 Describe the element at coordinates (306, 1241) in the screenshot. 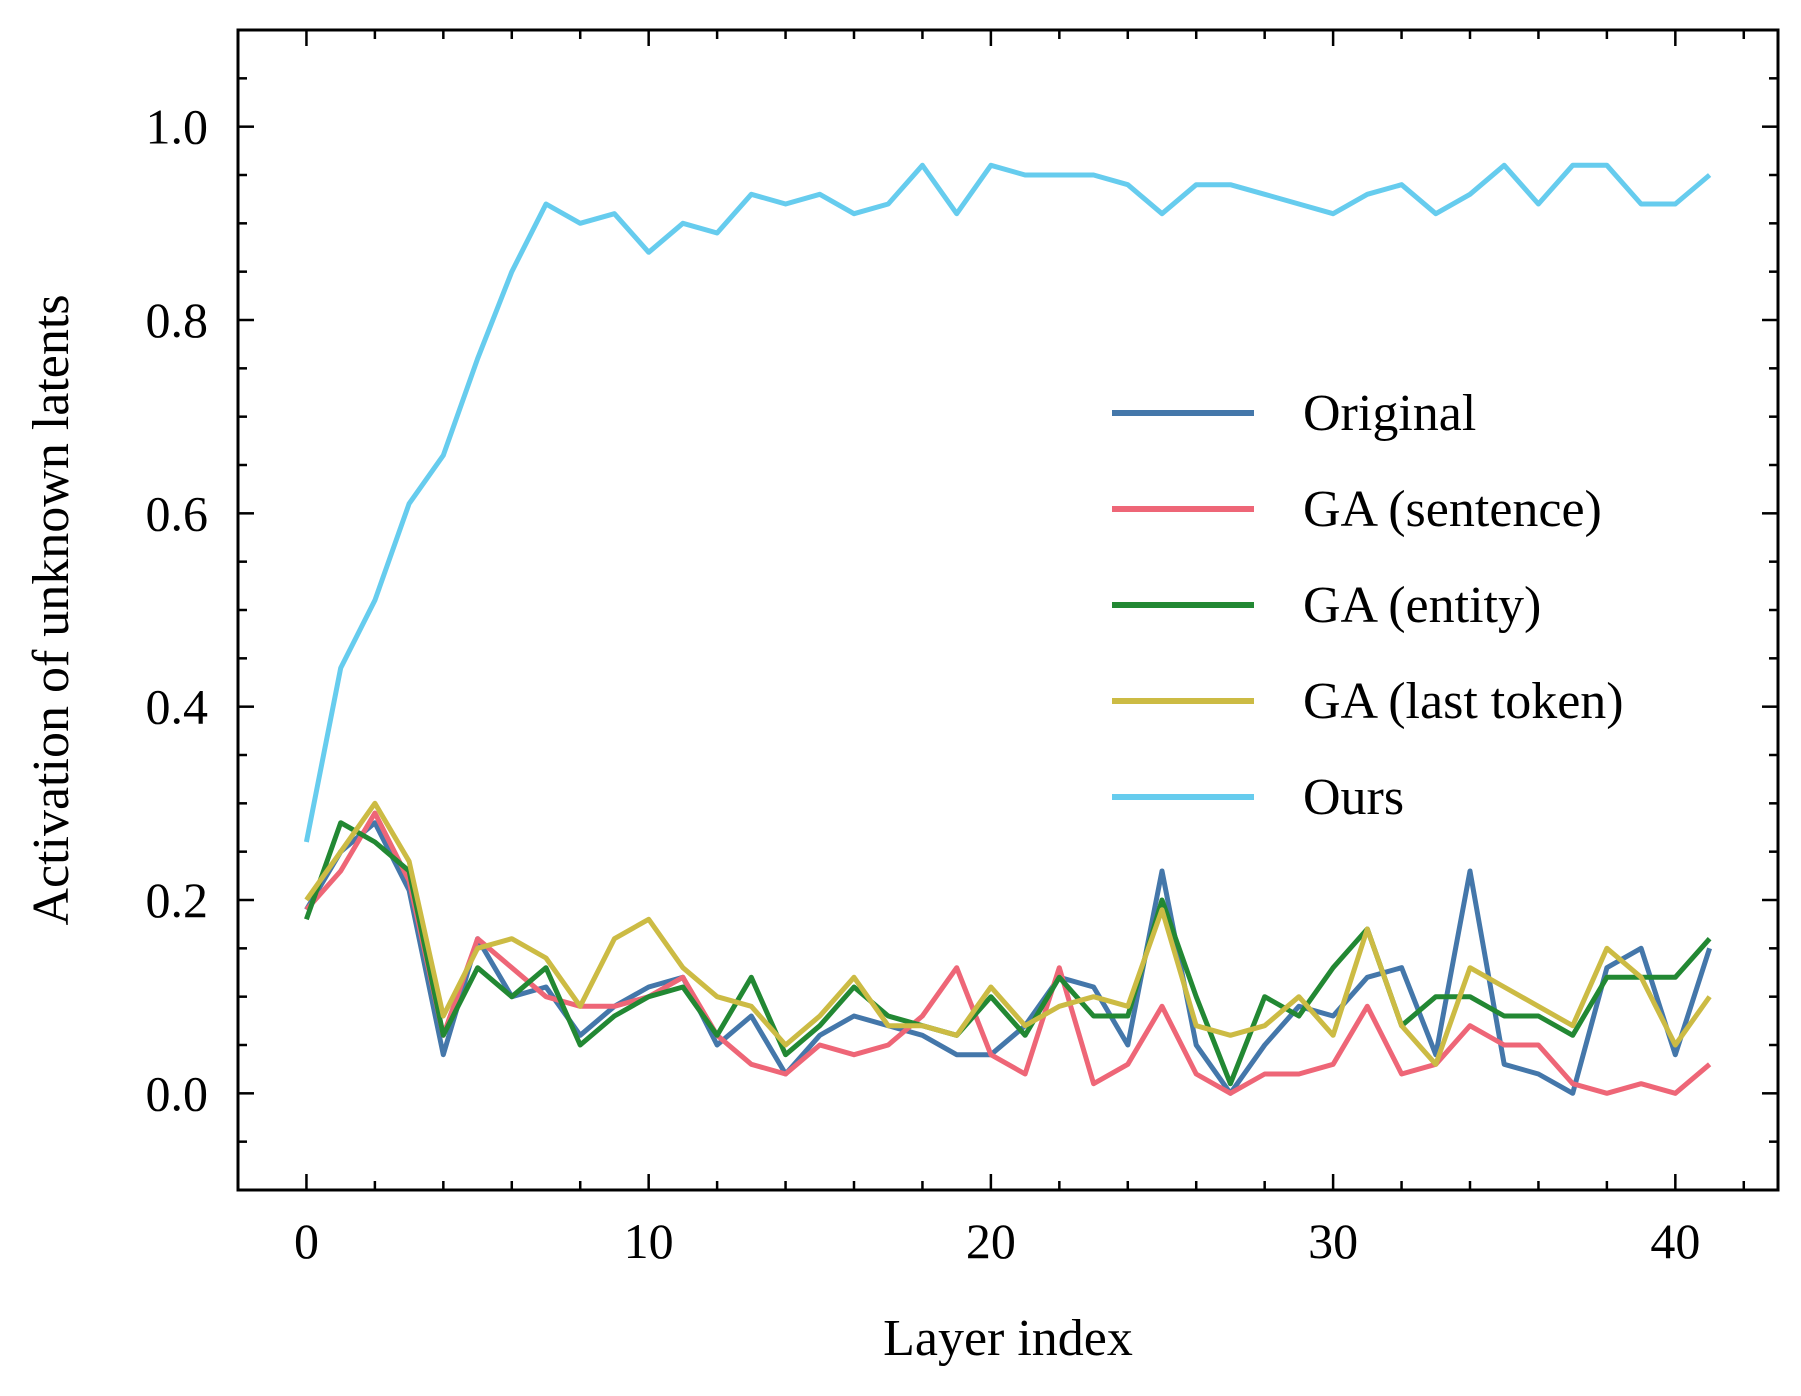

I see `x-tick-label: 0` at that location.